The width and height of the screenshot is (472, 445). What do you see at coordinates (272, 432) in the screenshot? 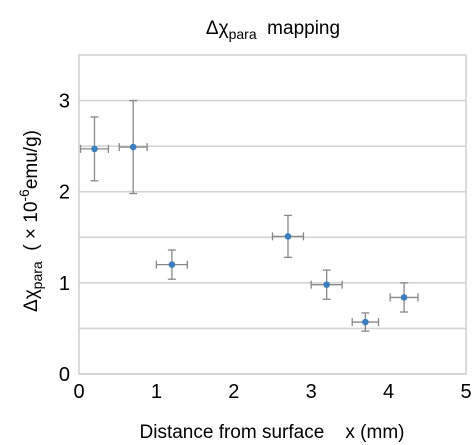
I see `x-axis-label: Distance from surface x (mm)` at bounding box center [272, 432].